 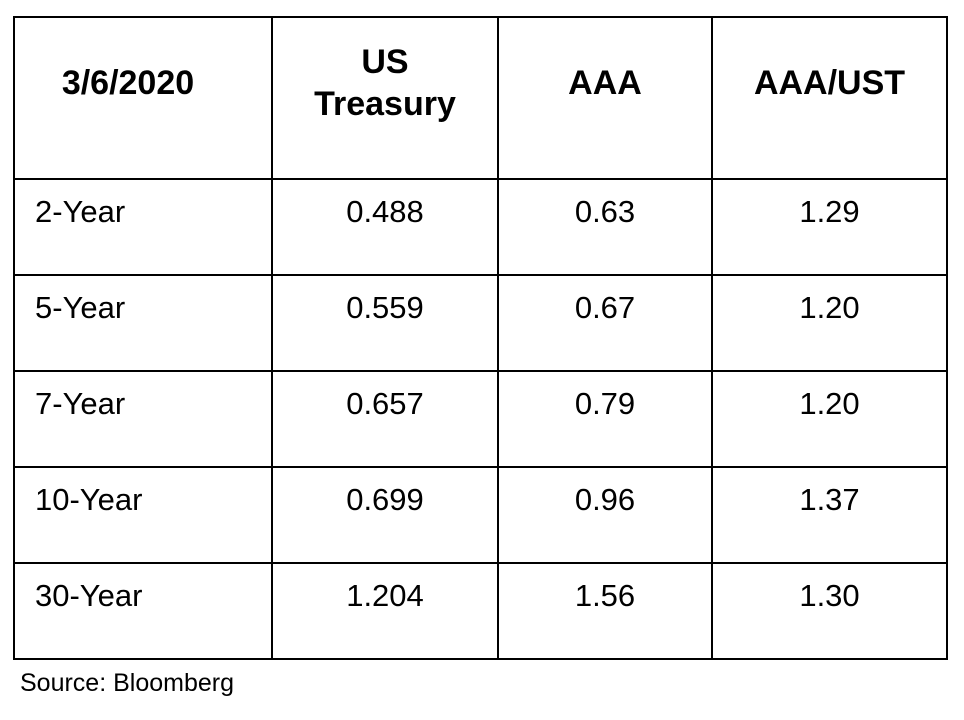 I want to click on table-row: 5-Year 0.559 0.67 1.20, so click(x=480, y=323).